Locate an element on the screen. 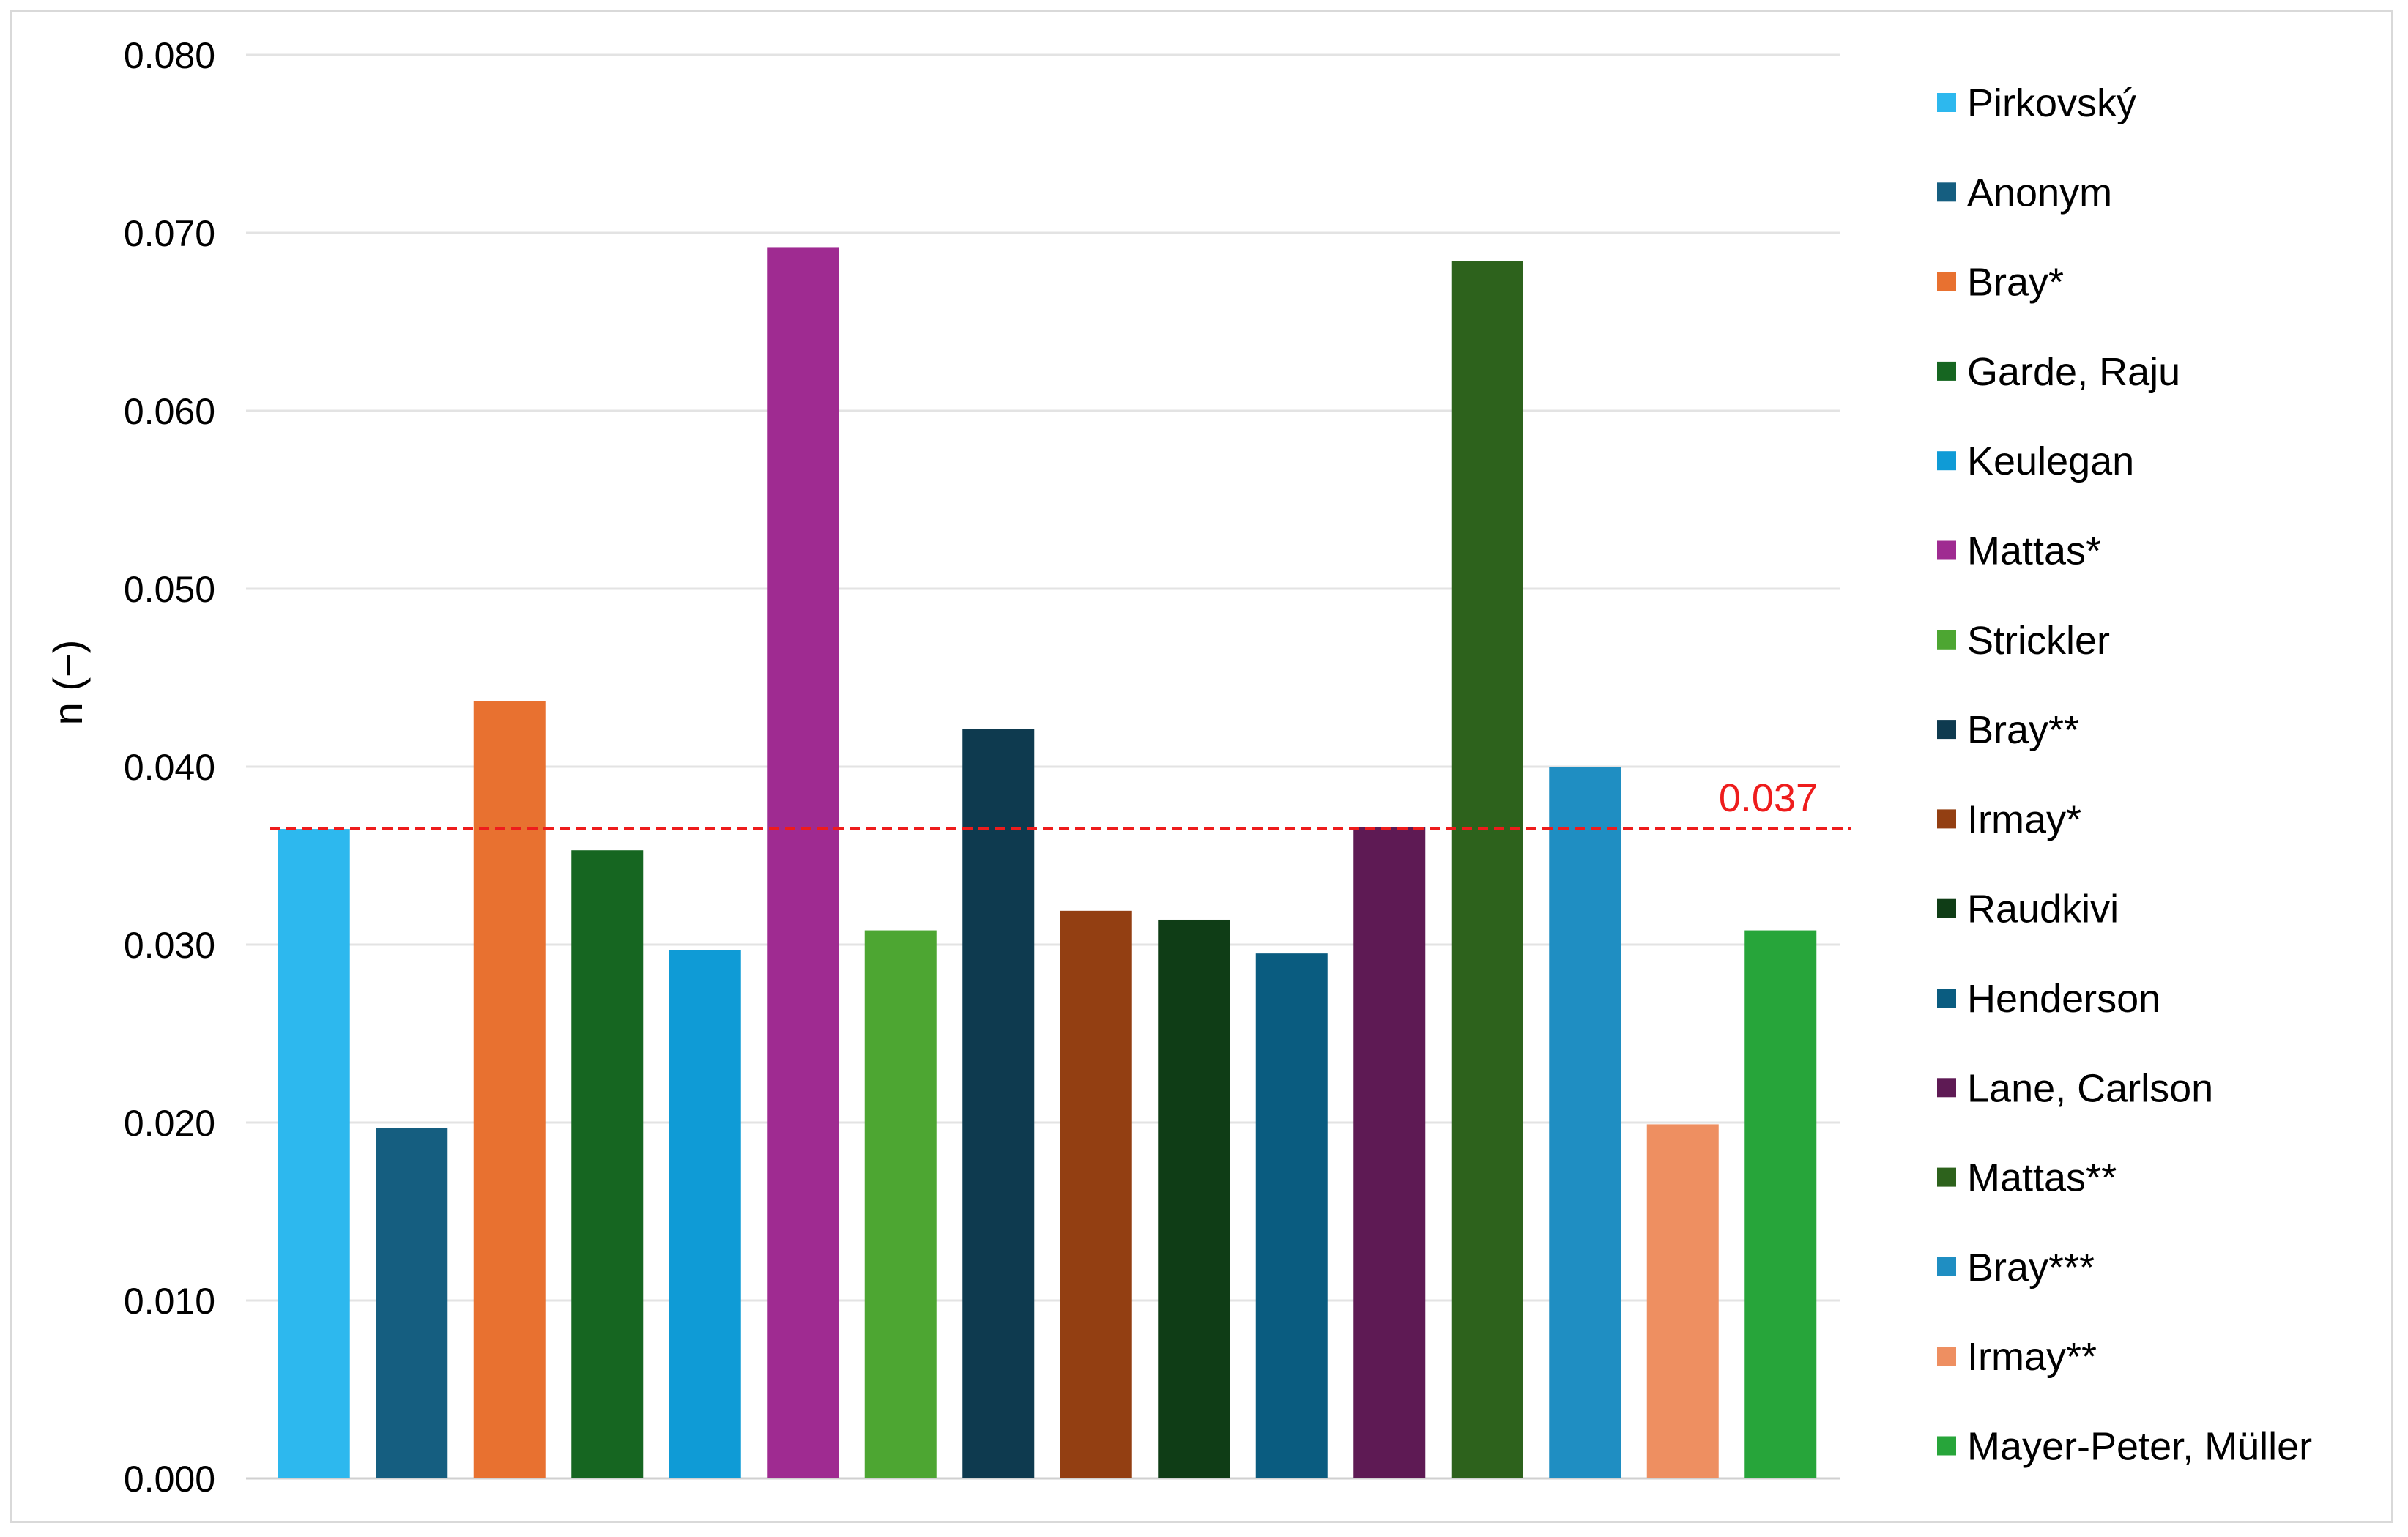 This screenshot has height=1537, width=2408. legend-label: Bray** is located at coordinates (2023, 730).